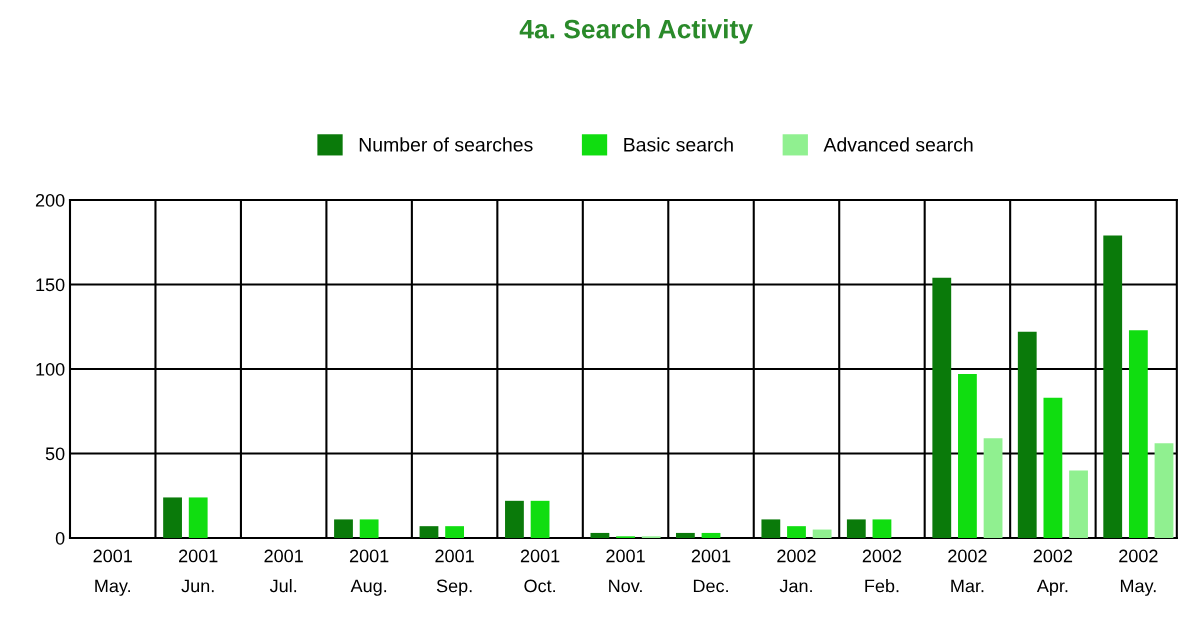 Image resolution: width=1178 pixels, height=628 pixels. What do you see at coordinates (50, 369) in the screenshot?
I see `y-tick-label: 100` at bounding box center [50, 369].